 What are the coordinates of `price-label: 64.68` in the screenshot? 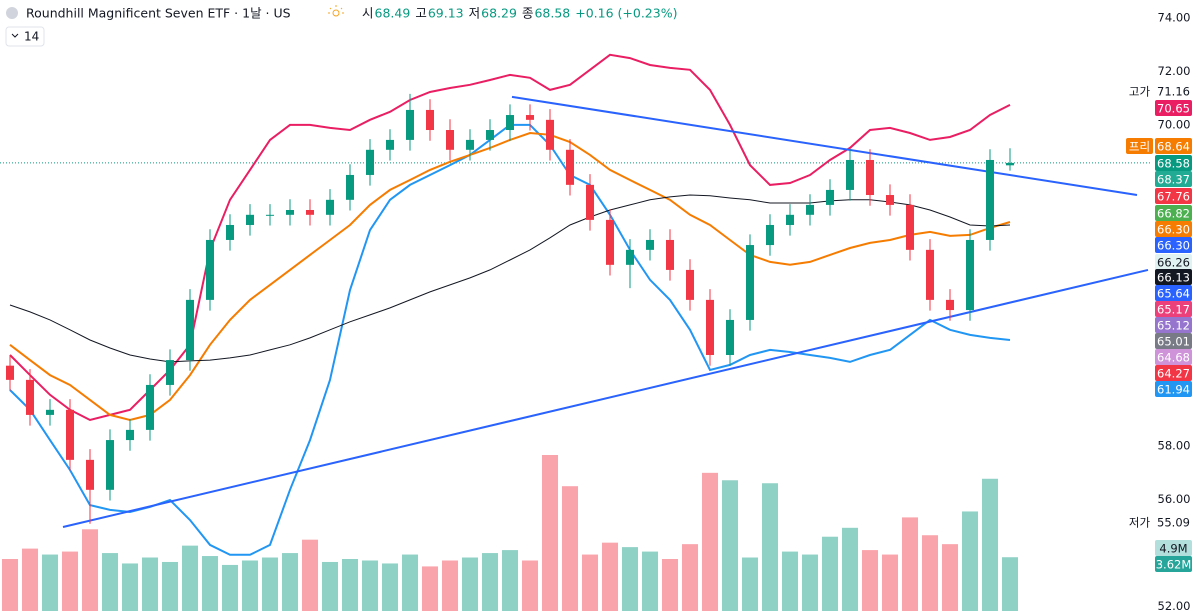 It's located at (1173, 358).